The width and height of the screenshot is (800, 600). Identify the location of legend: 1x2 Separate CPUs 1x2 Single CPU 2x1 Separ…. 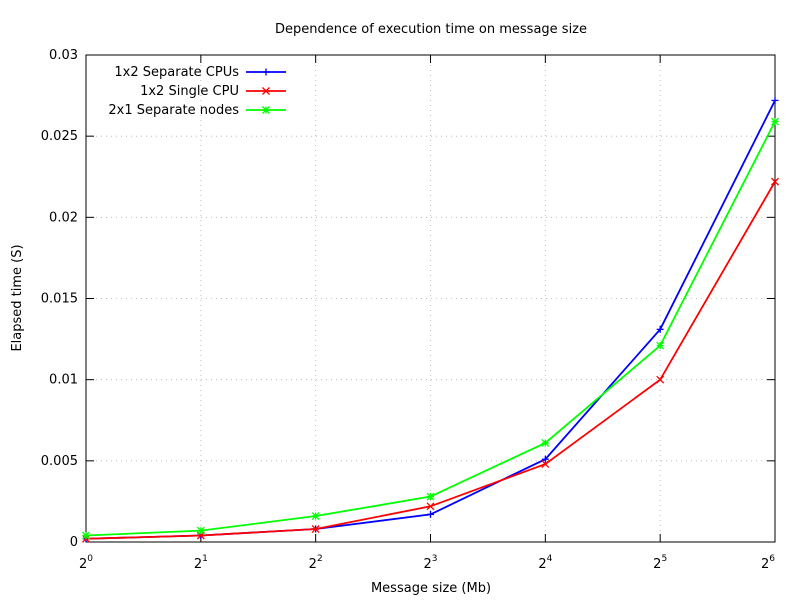
(197, 91).